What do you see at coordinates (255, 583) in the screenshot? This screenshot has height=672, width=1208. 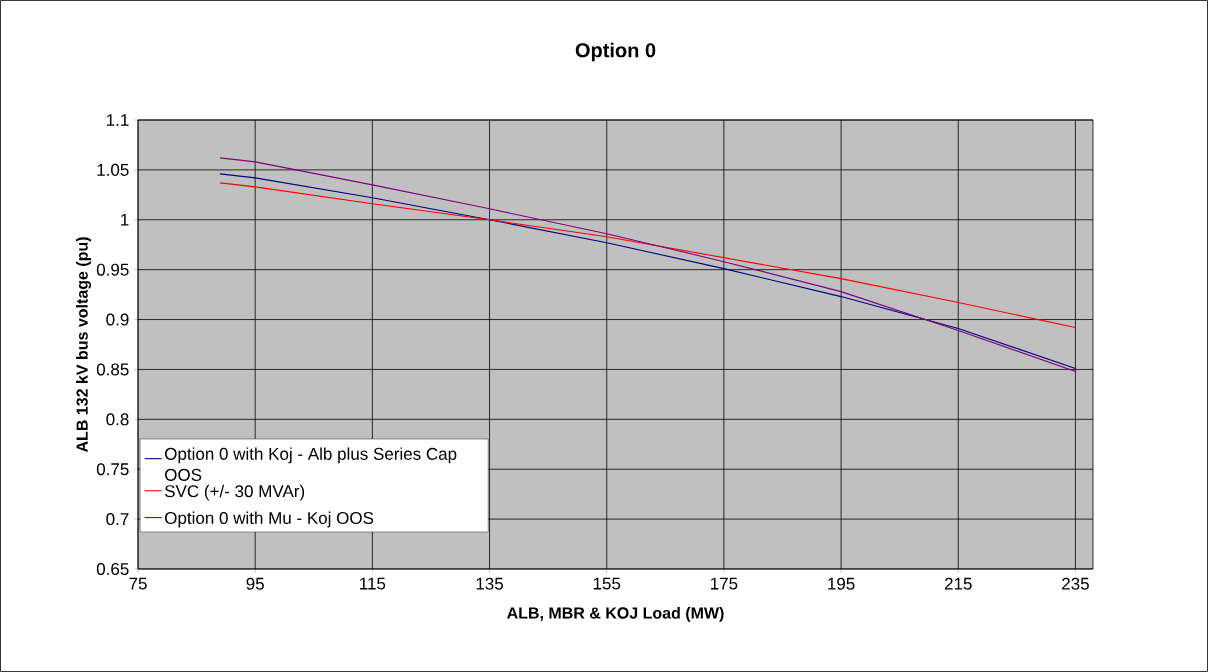 I see `x-tick-label: 95` at bounding box center [255, 583].